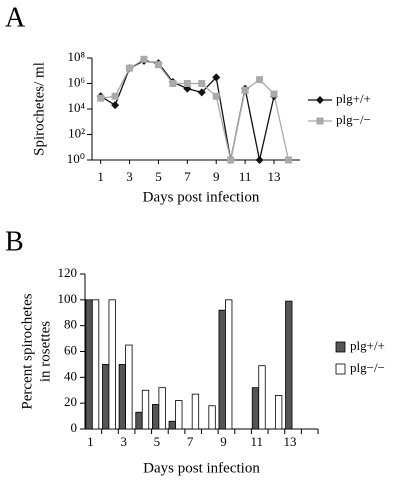 This screenshot has width=400, height=485. What do you see at coordinates (76, 158) in the screenshot?
I see `y-tick-label: 10⁰` at bounding box center [76, 158].